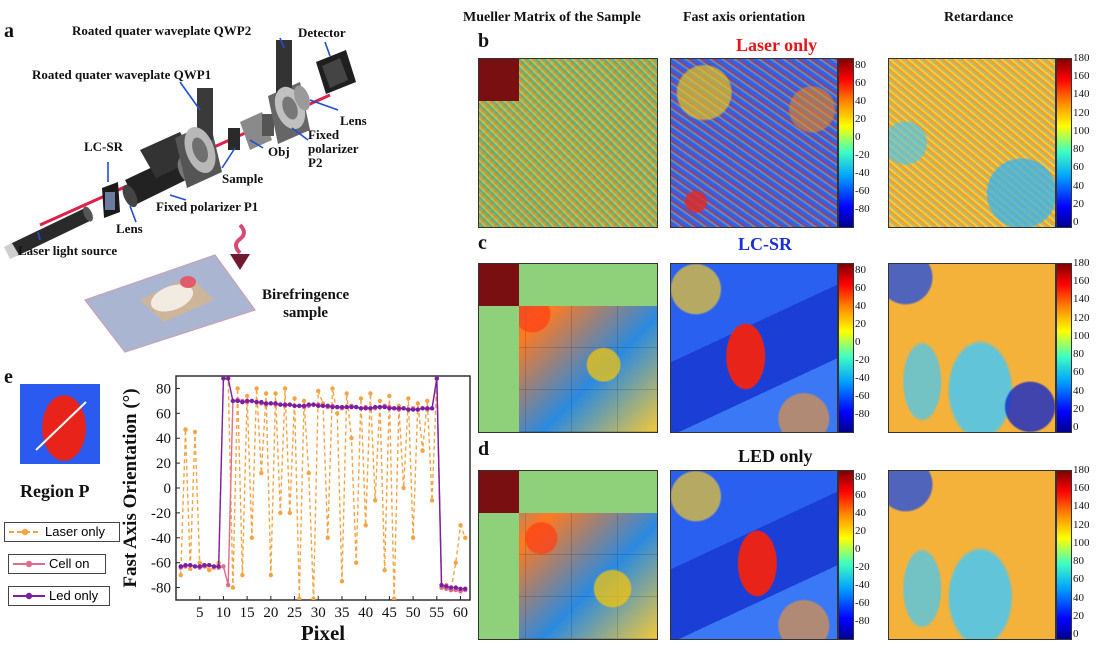 This screenshot has height=656, width=1105. Describe the element at coordinates (484, 41) in the screenshot. I see `panel-label-b: b` at that location.